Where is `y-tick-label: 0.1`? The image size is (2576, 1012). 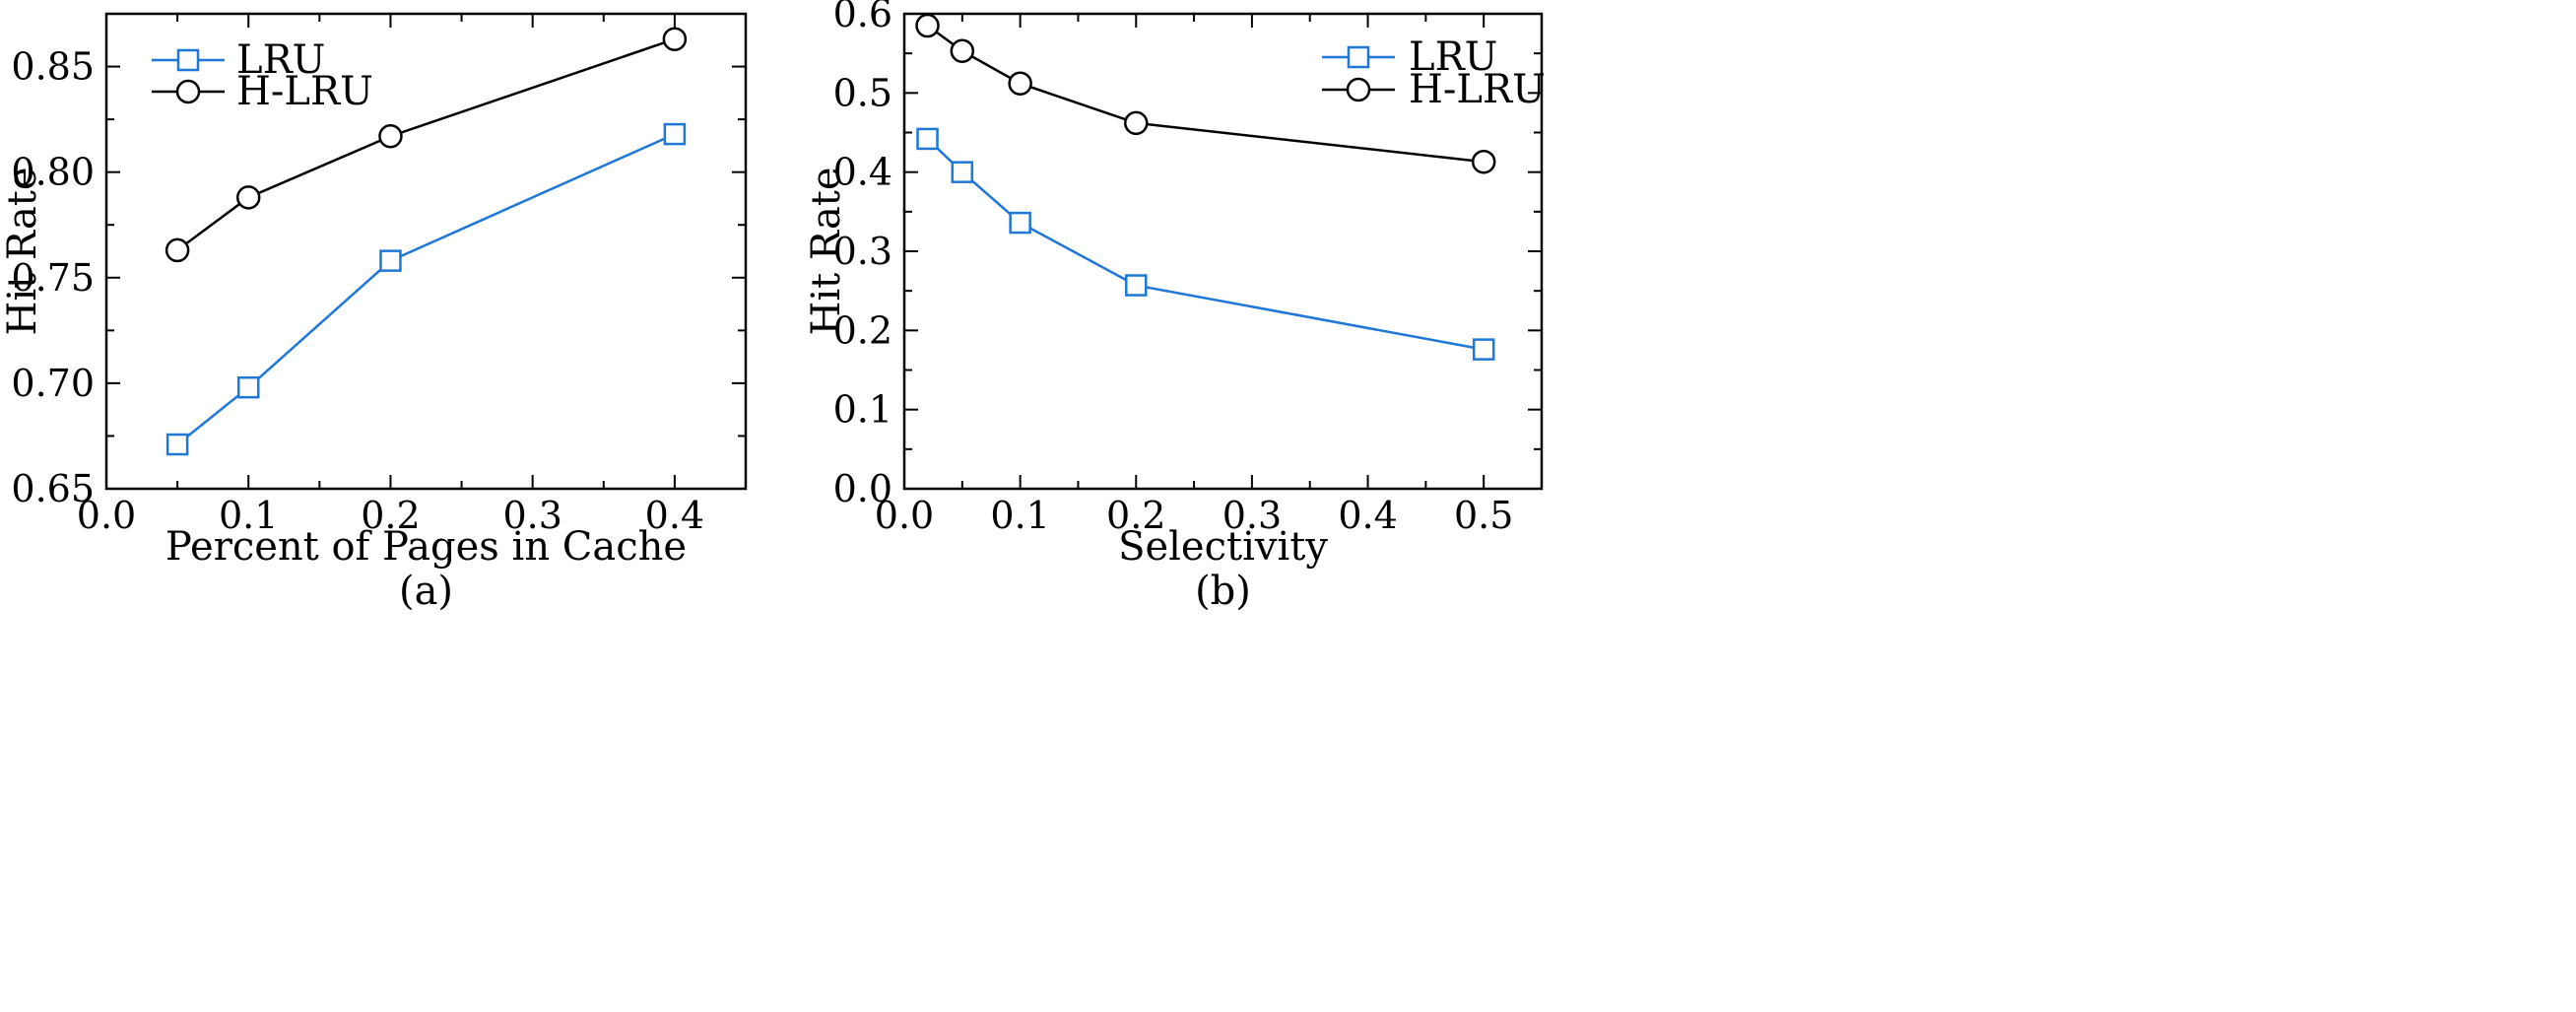
y-tick-label: 0.1 is located at coordinates (863, 410).